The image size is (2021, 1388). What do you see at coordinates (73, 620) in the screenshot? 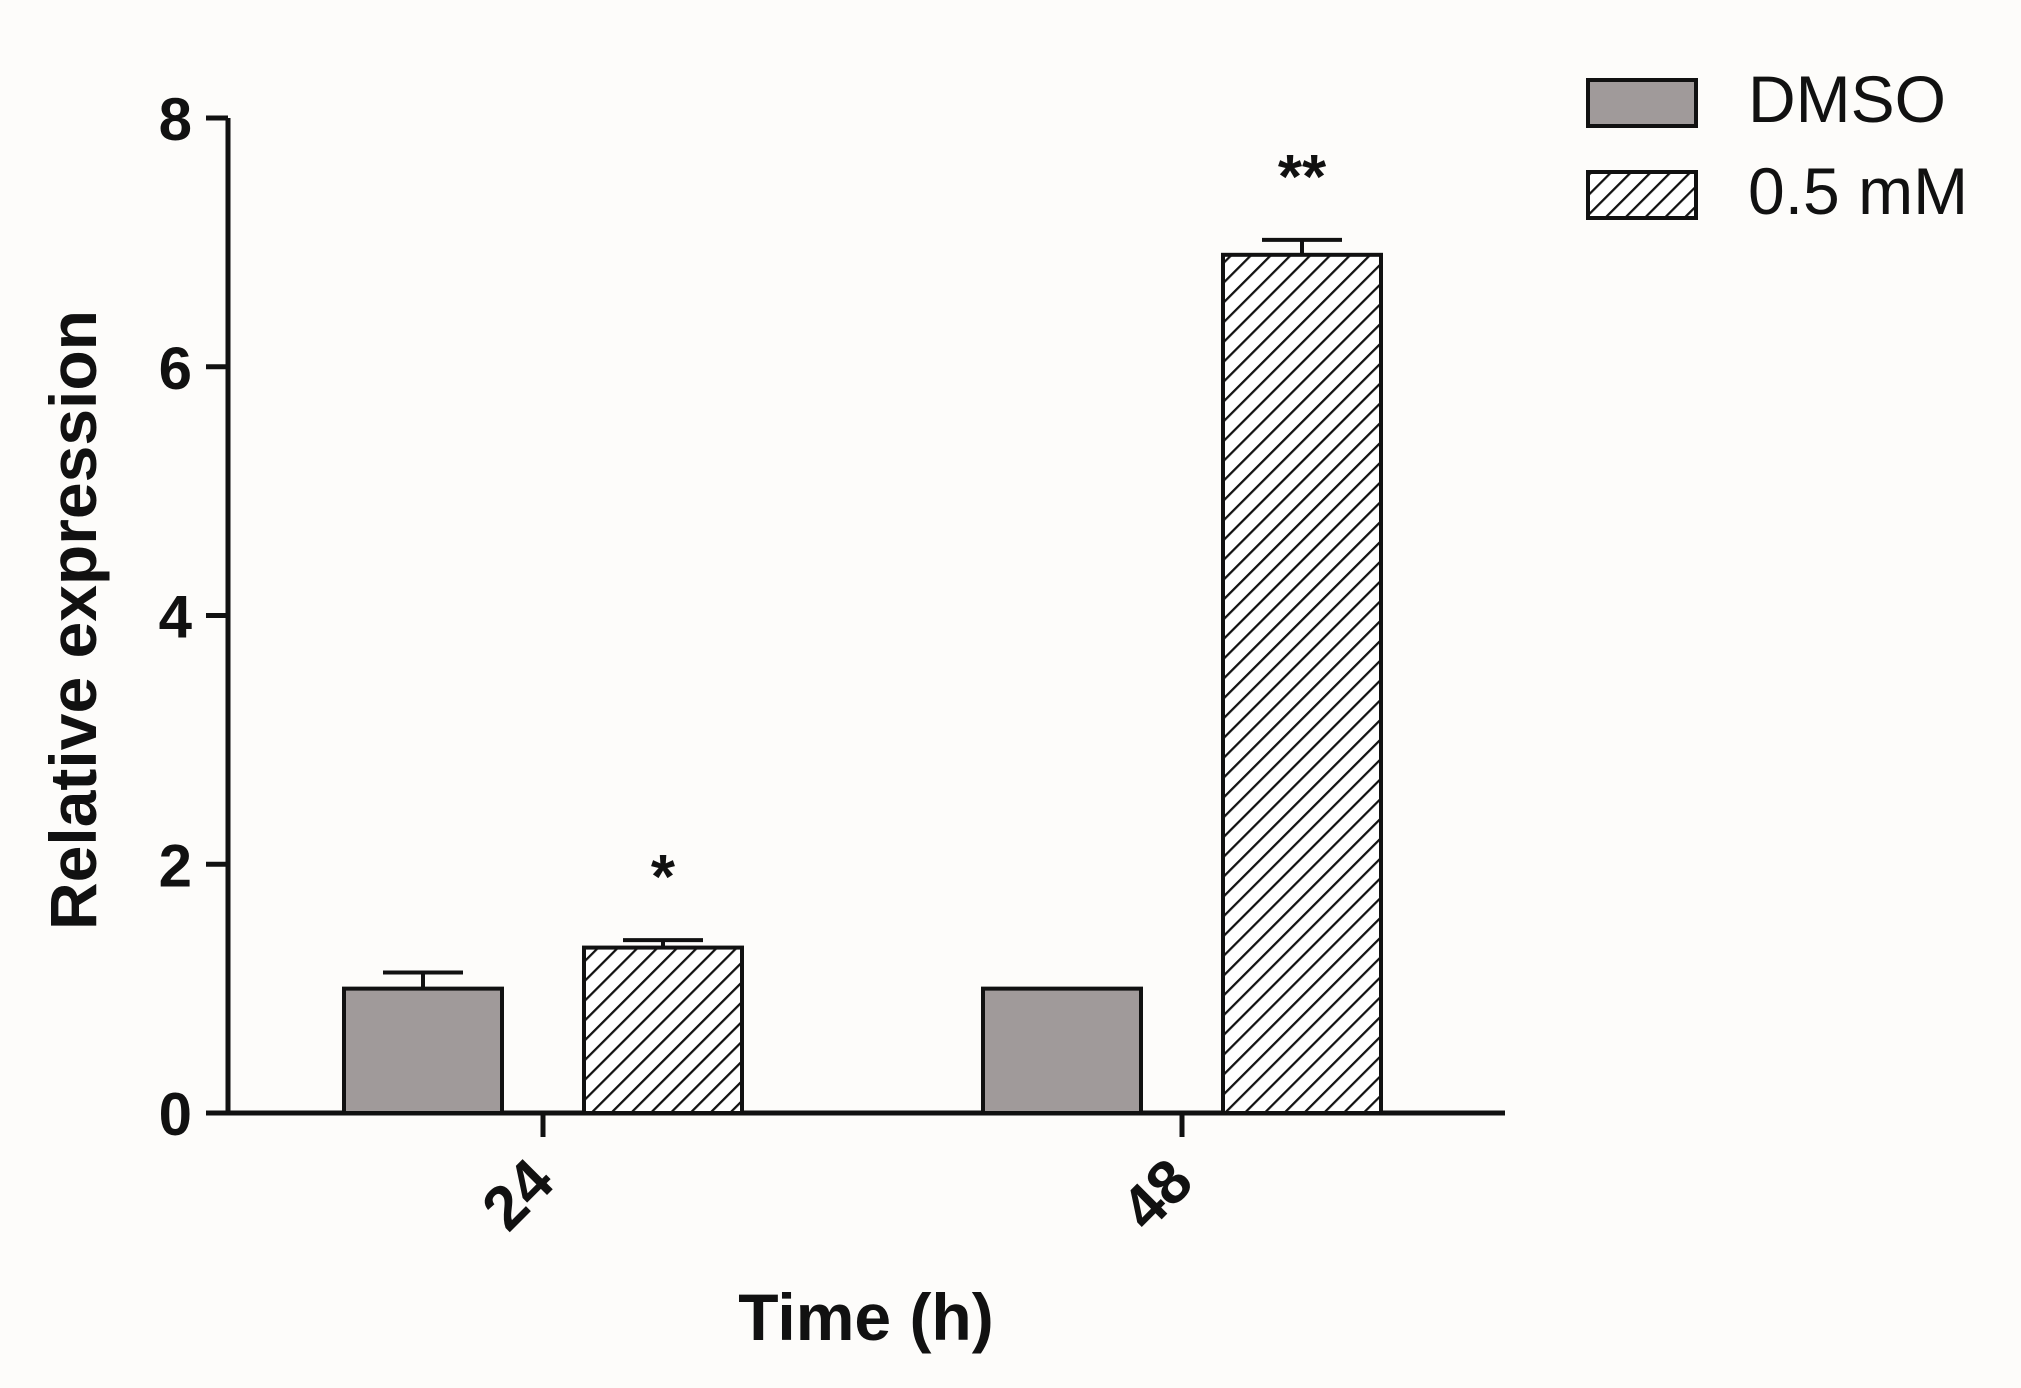
I see `y-axis-label: Relative expression` at bounding box center [73, 620].